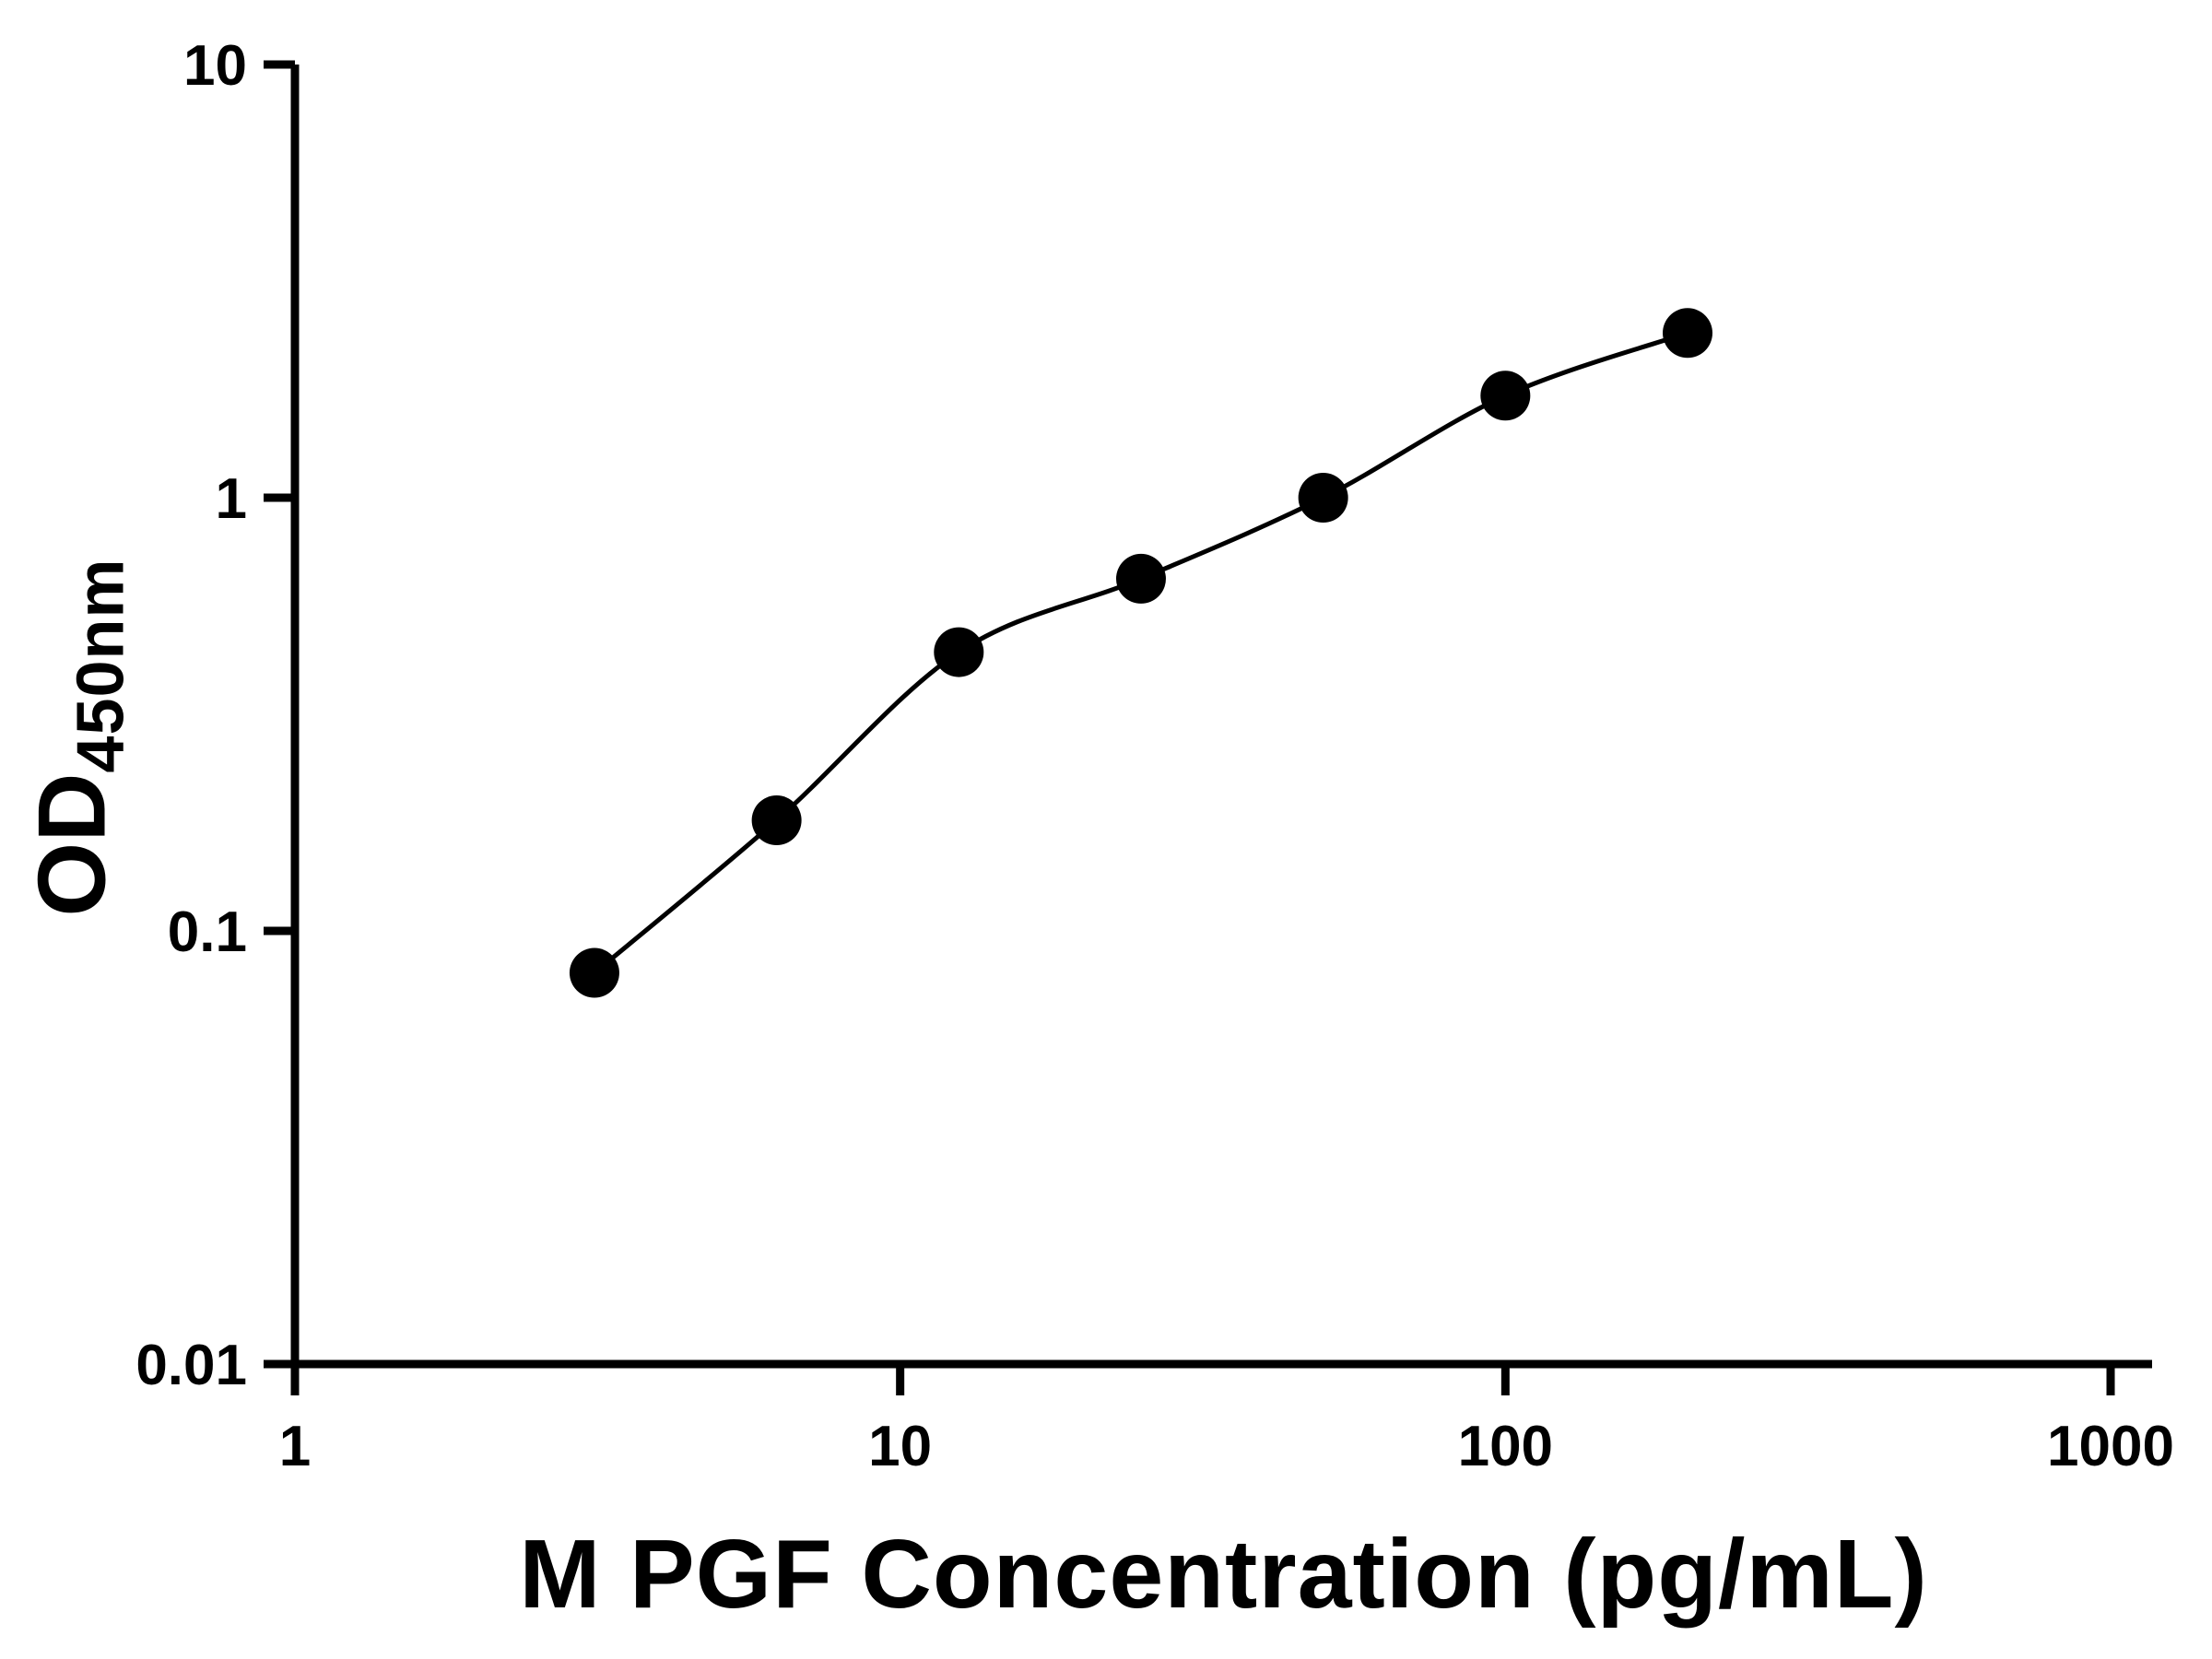 This screenshot has width=2212, height=1659. What do you see at coordinates (215, 66) in the screenshot?
I see `y-tick-label: 10` at bounding box center [215, 66].